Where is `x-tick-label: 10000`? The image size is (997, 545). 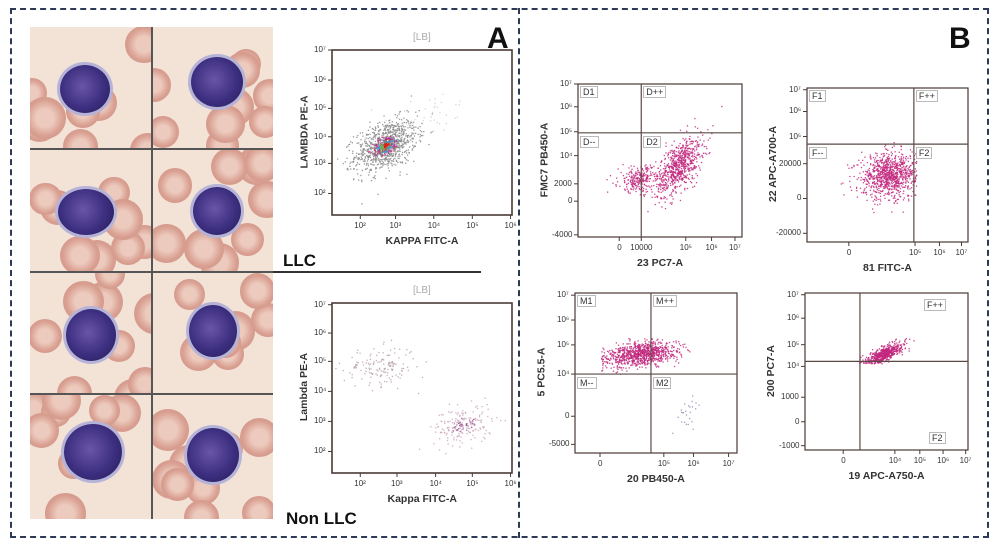 x-tick-label: 10000 is located at coordinates (641, 247).